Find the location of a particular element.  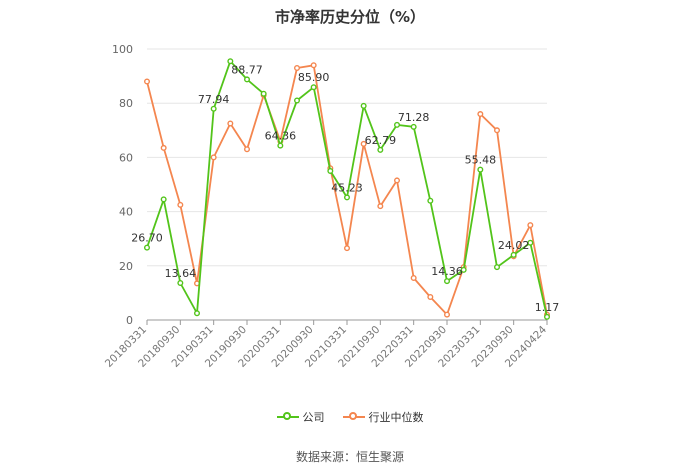

data-source-note: 数据来源：恒生聚源 is located at coordinates (349, 457).